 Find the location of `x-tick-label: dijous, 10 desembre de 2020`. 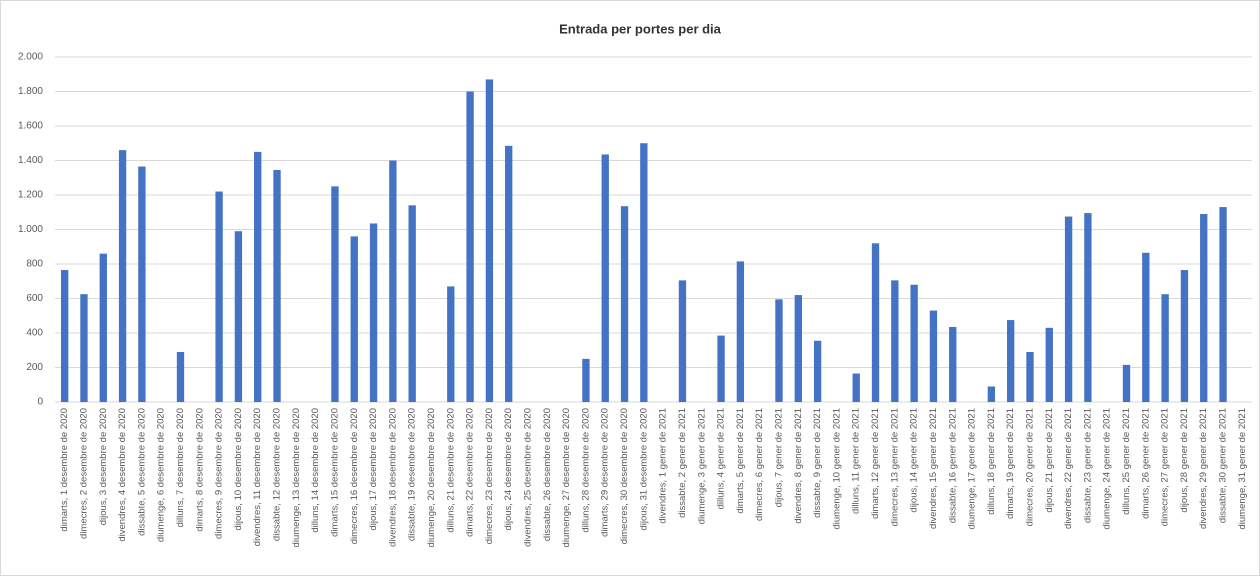

x-tick-label: dijous, 10 desembre de 2020 is located at coordinates (238, 469).